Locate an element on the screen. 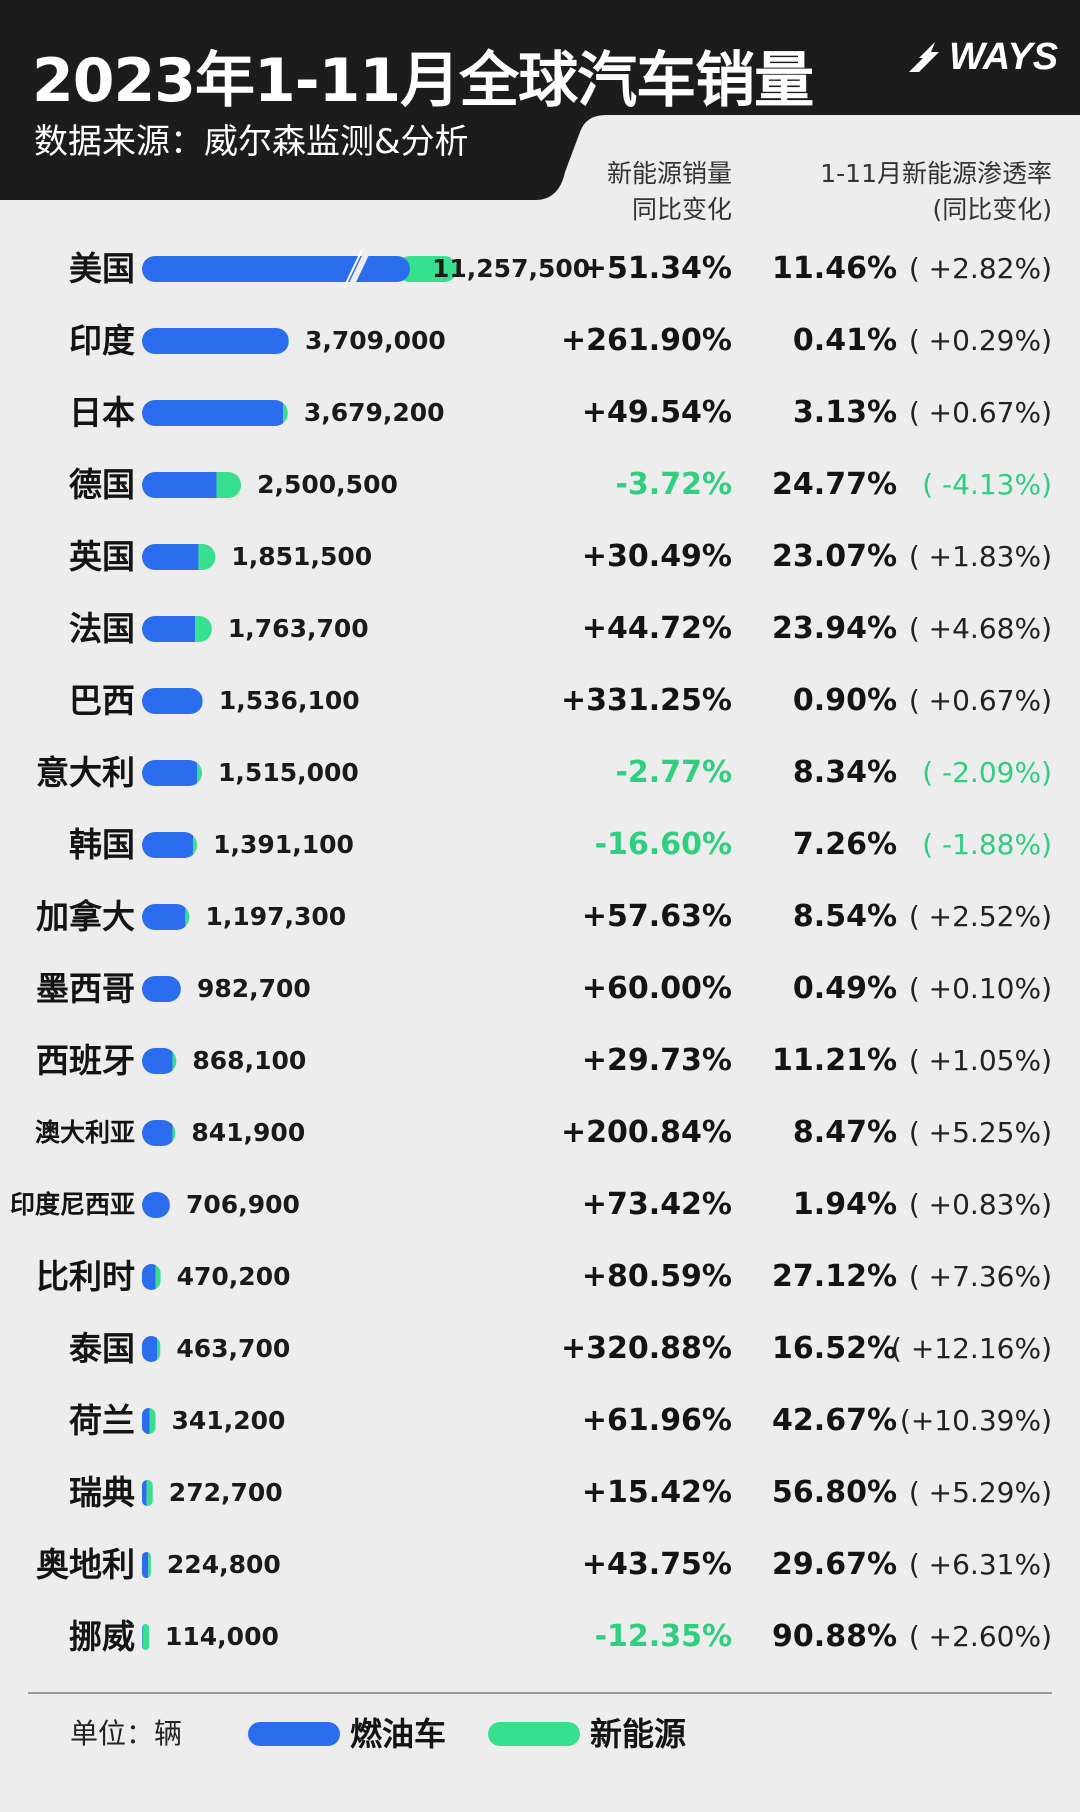  penetration-value: 16.52% is located at coordinates (834, 1348).